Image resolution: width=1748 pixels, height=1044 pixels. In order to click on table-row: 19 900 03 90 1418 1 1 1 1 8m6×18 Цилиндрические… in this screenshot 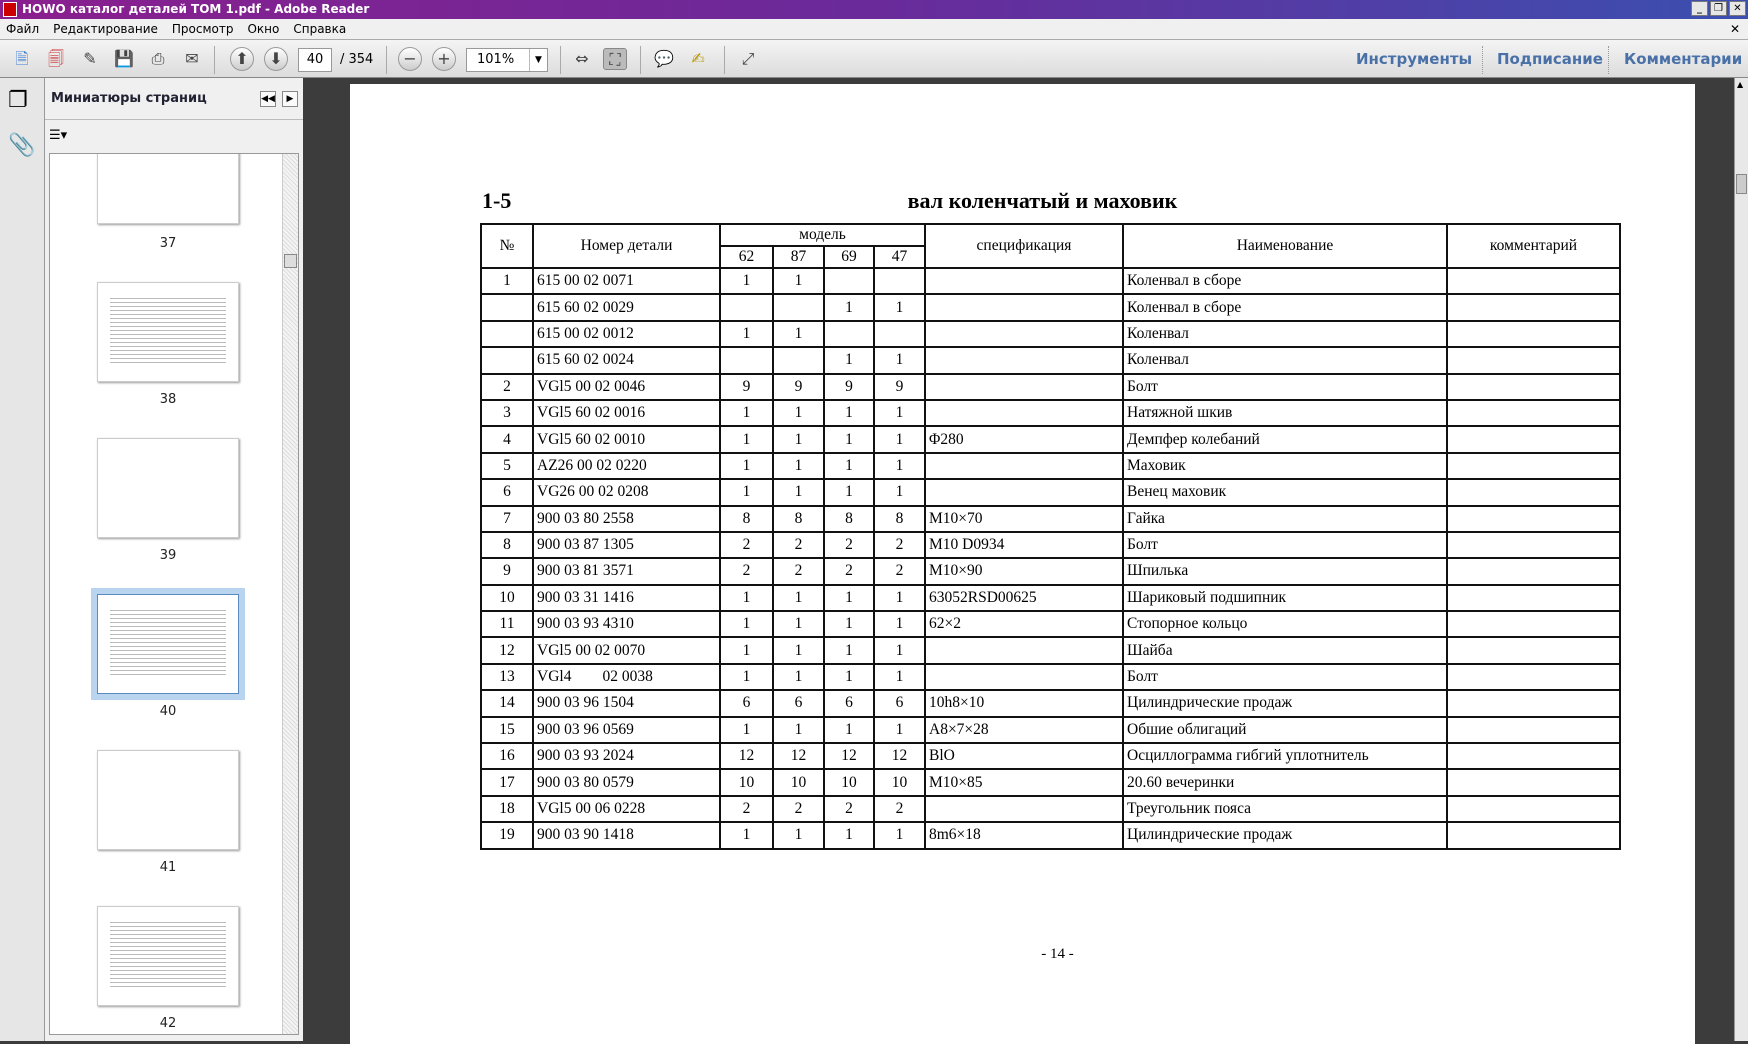, I will do `click(1050, 835)`.